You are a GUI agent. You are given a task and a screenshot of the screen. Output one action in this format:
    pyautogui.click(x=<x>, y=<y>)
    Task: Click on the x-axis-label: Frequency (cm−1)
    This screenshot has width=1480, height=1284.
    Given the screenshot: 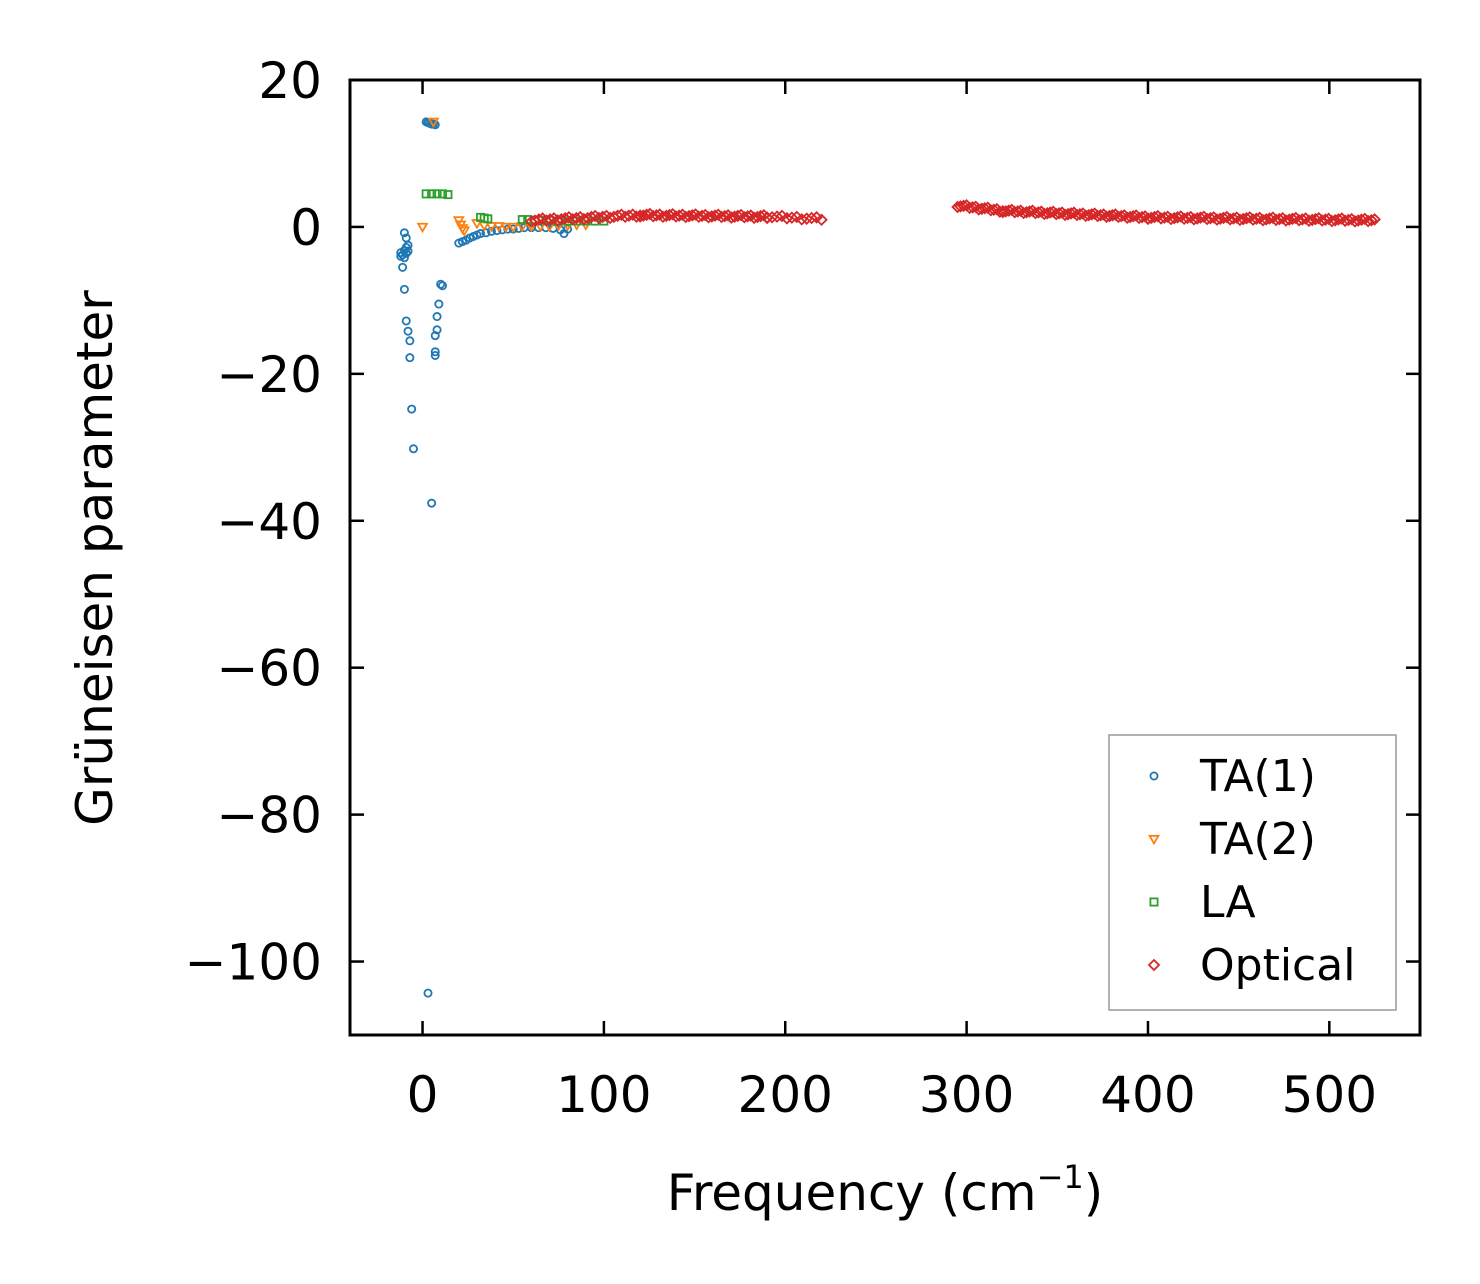 What is the action you would take?
    pyautogui.click(x=885, y=1190)
    